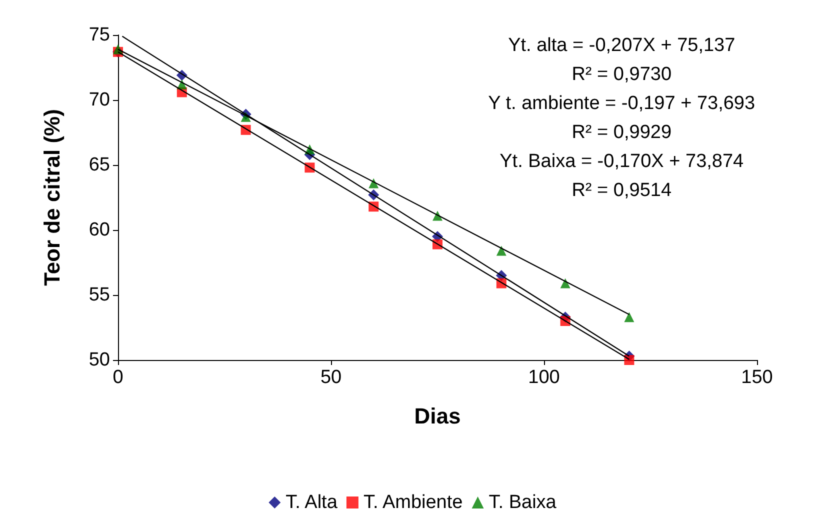 This screenshot has height=527, width=825. What do you see at coordinates (622, 103) in the screenshot?
I see `annotation: Y t. ambiente = -0,197 + 73,693` at bounding box center [622, 103].